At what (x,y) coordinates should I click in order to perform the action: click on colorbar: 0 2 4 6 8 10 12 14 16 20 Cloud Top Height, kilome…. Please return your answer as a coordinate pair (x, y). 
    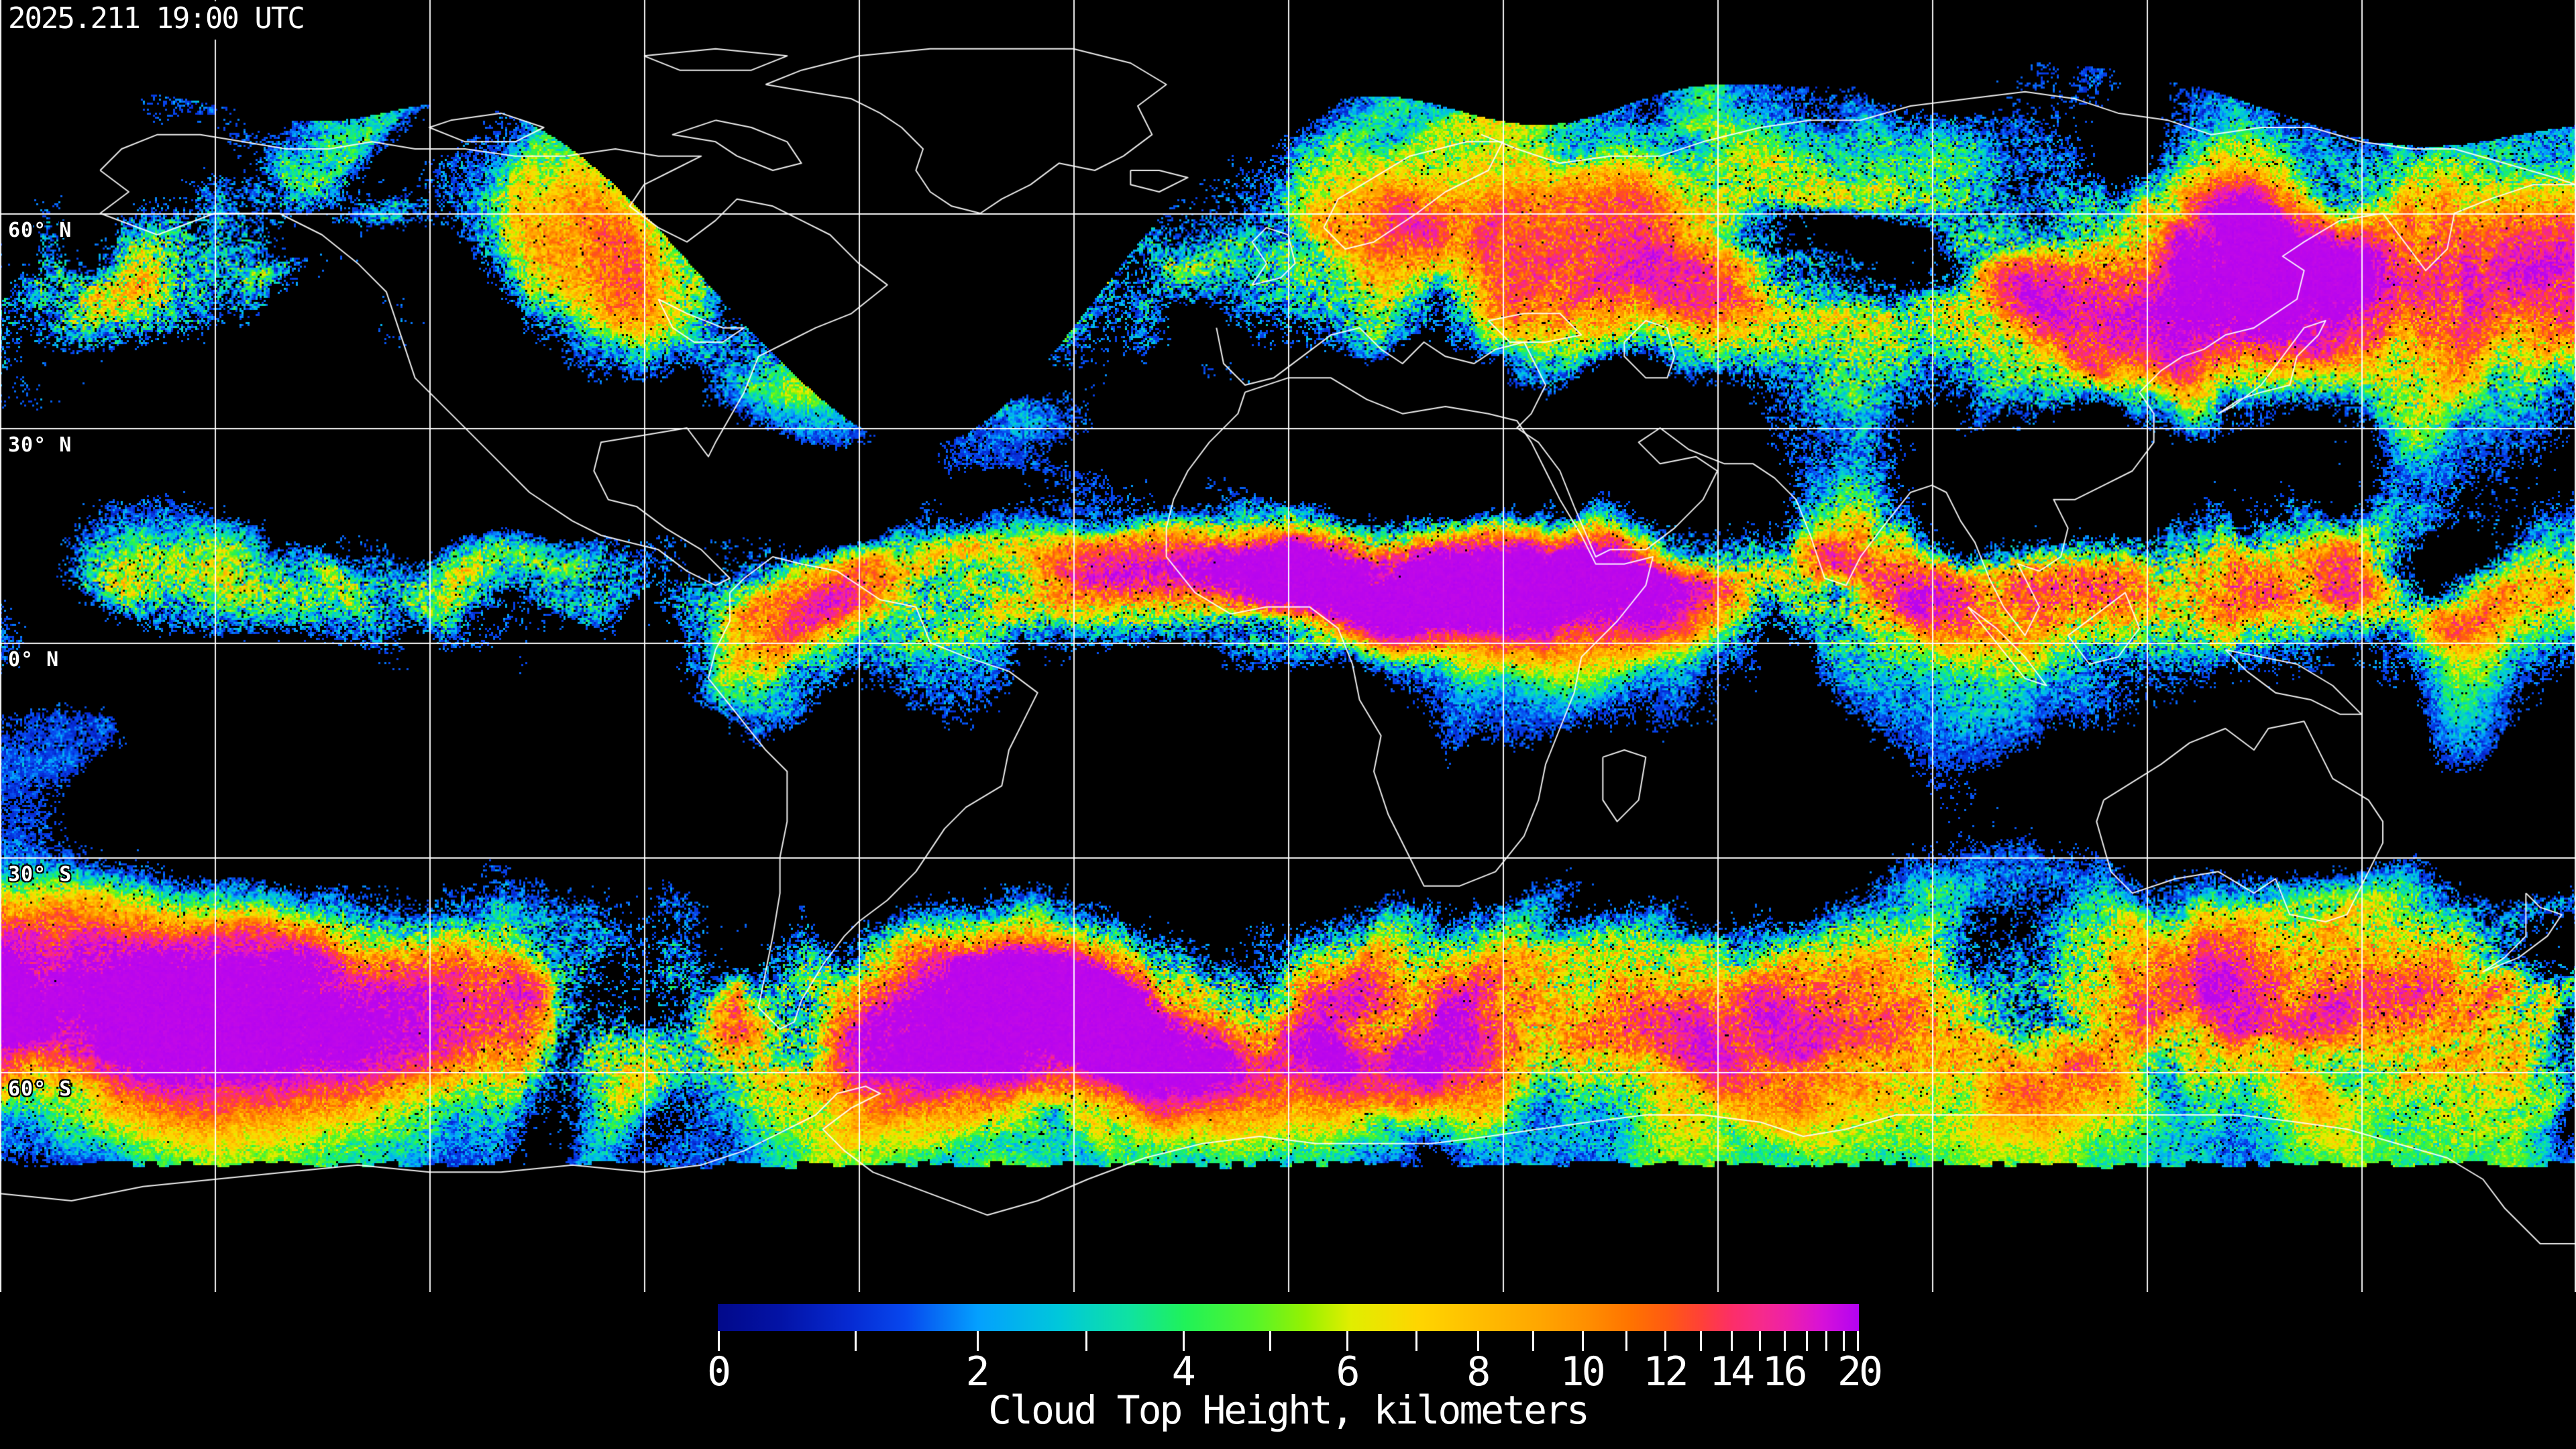
    Looking at the image, I should click on (1295, 1376).